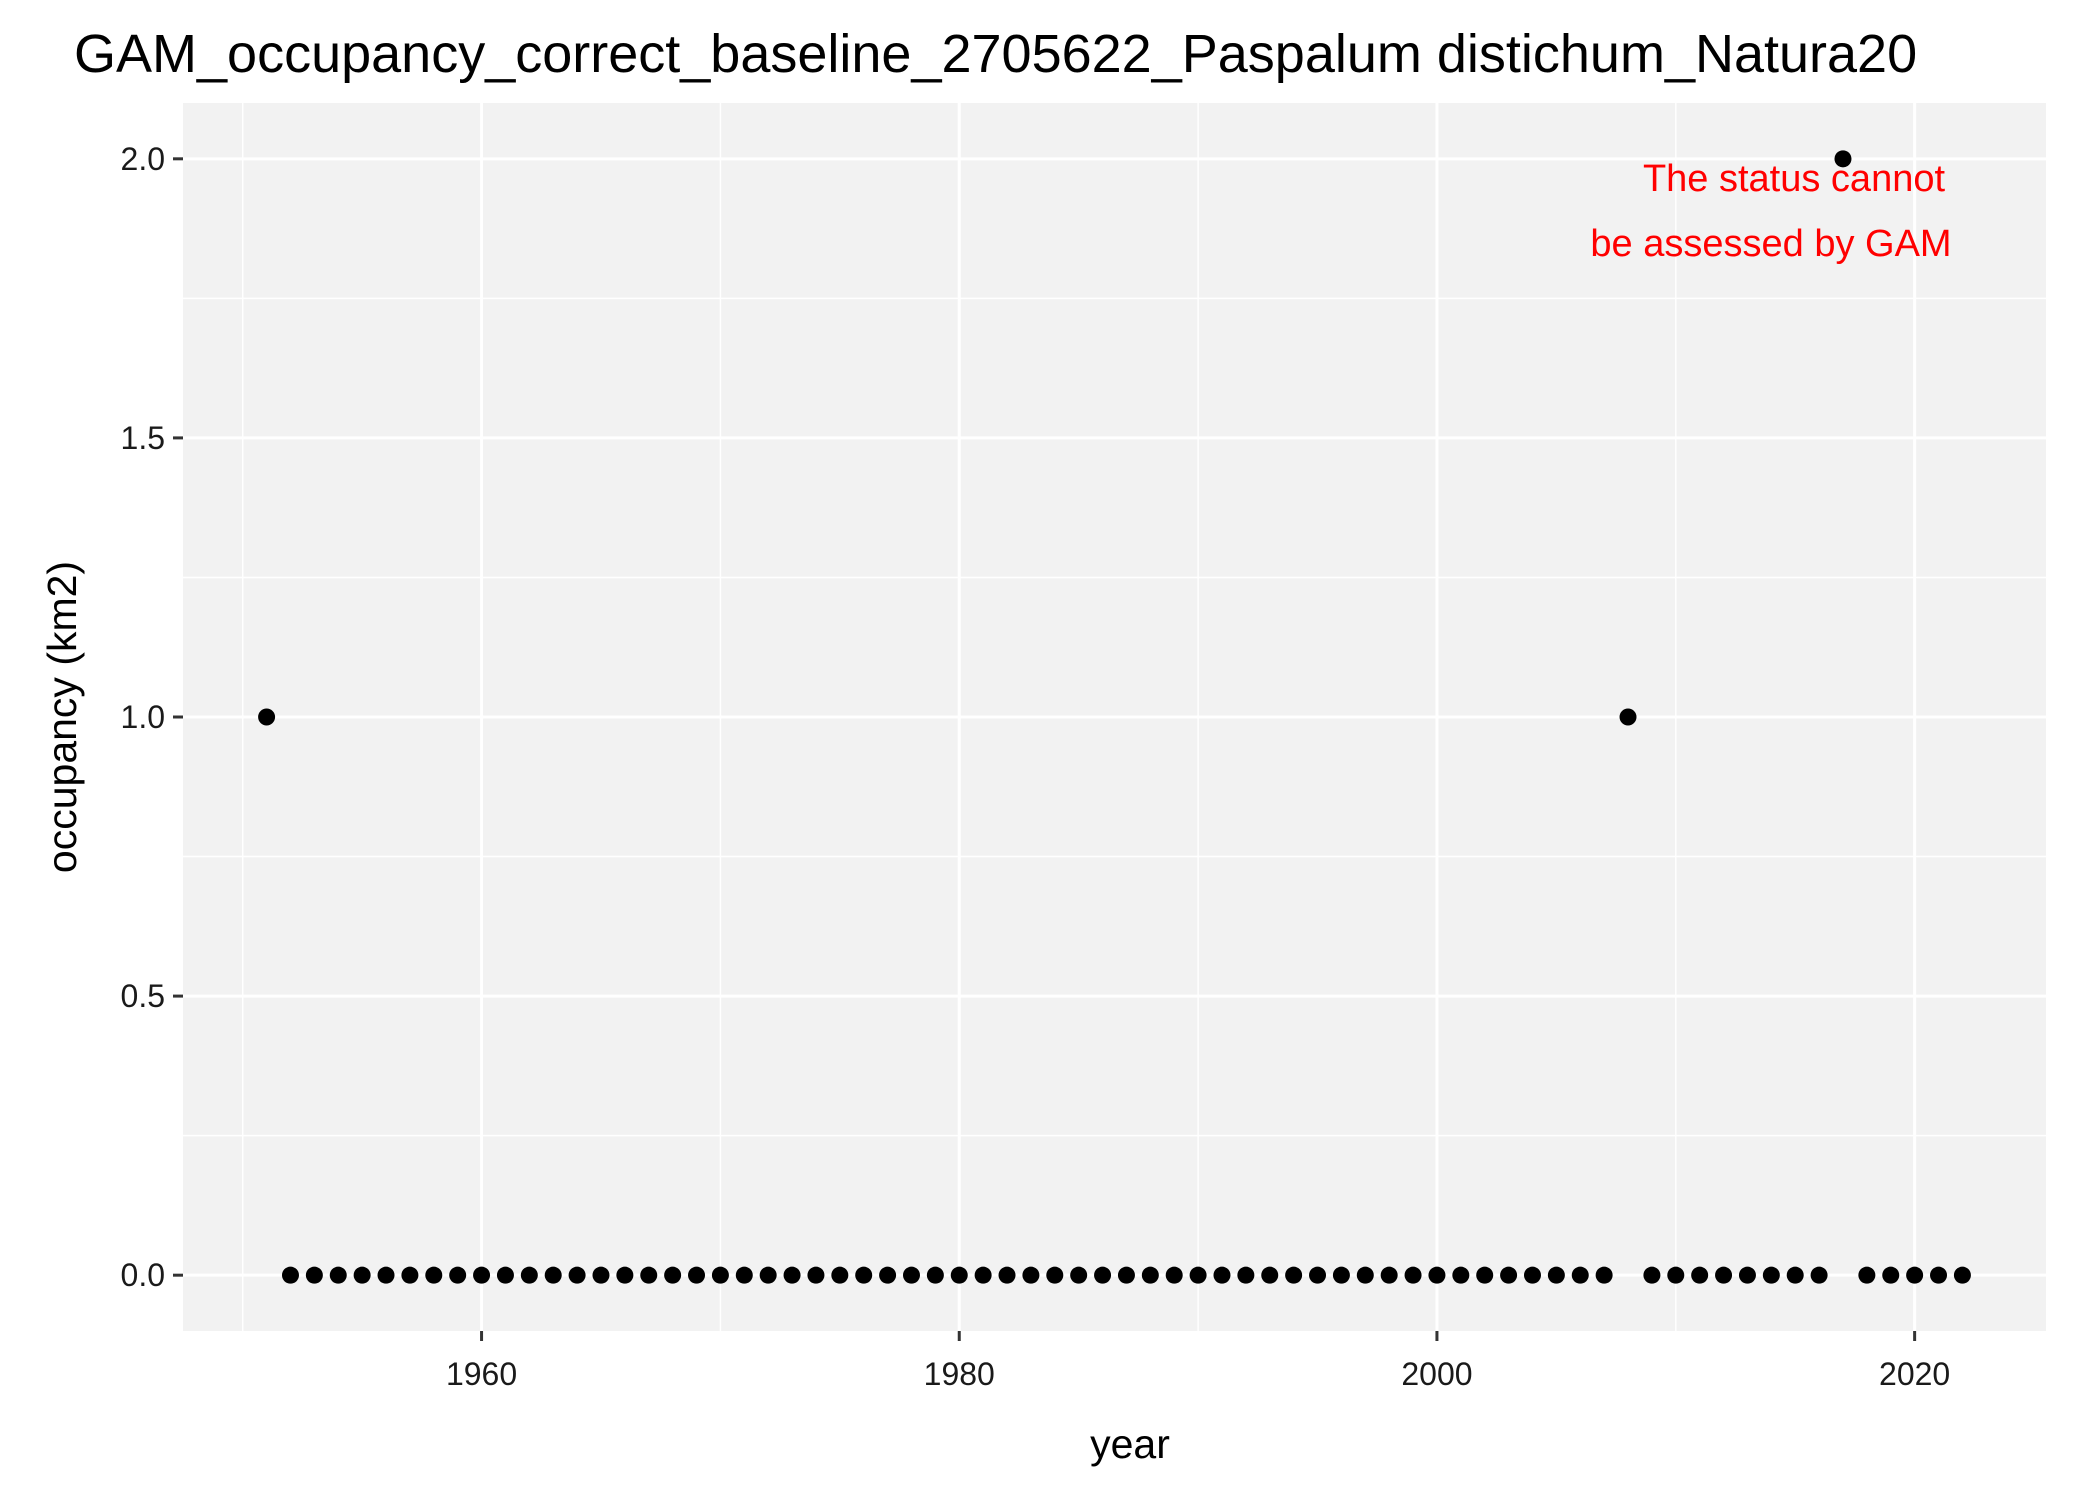 Image resolution: width=2100 pixels, height=1499 pixels. I want to click on annotation-line-1: The status cannot, so click(1794, 179).